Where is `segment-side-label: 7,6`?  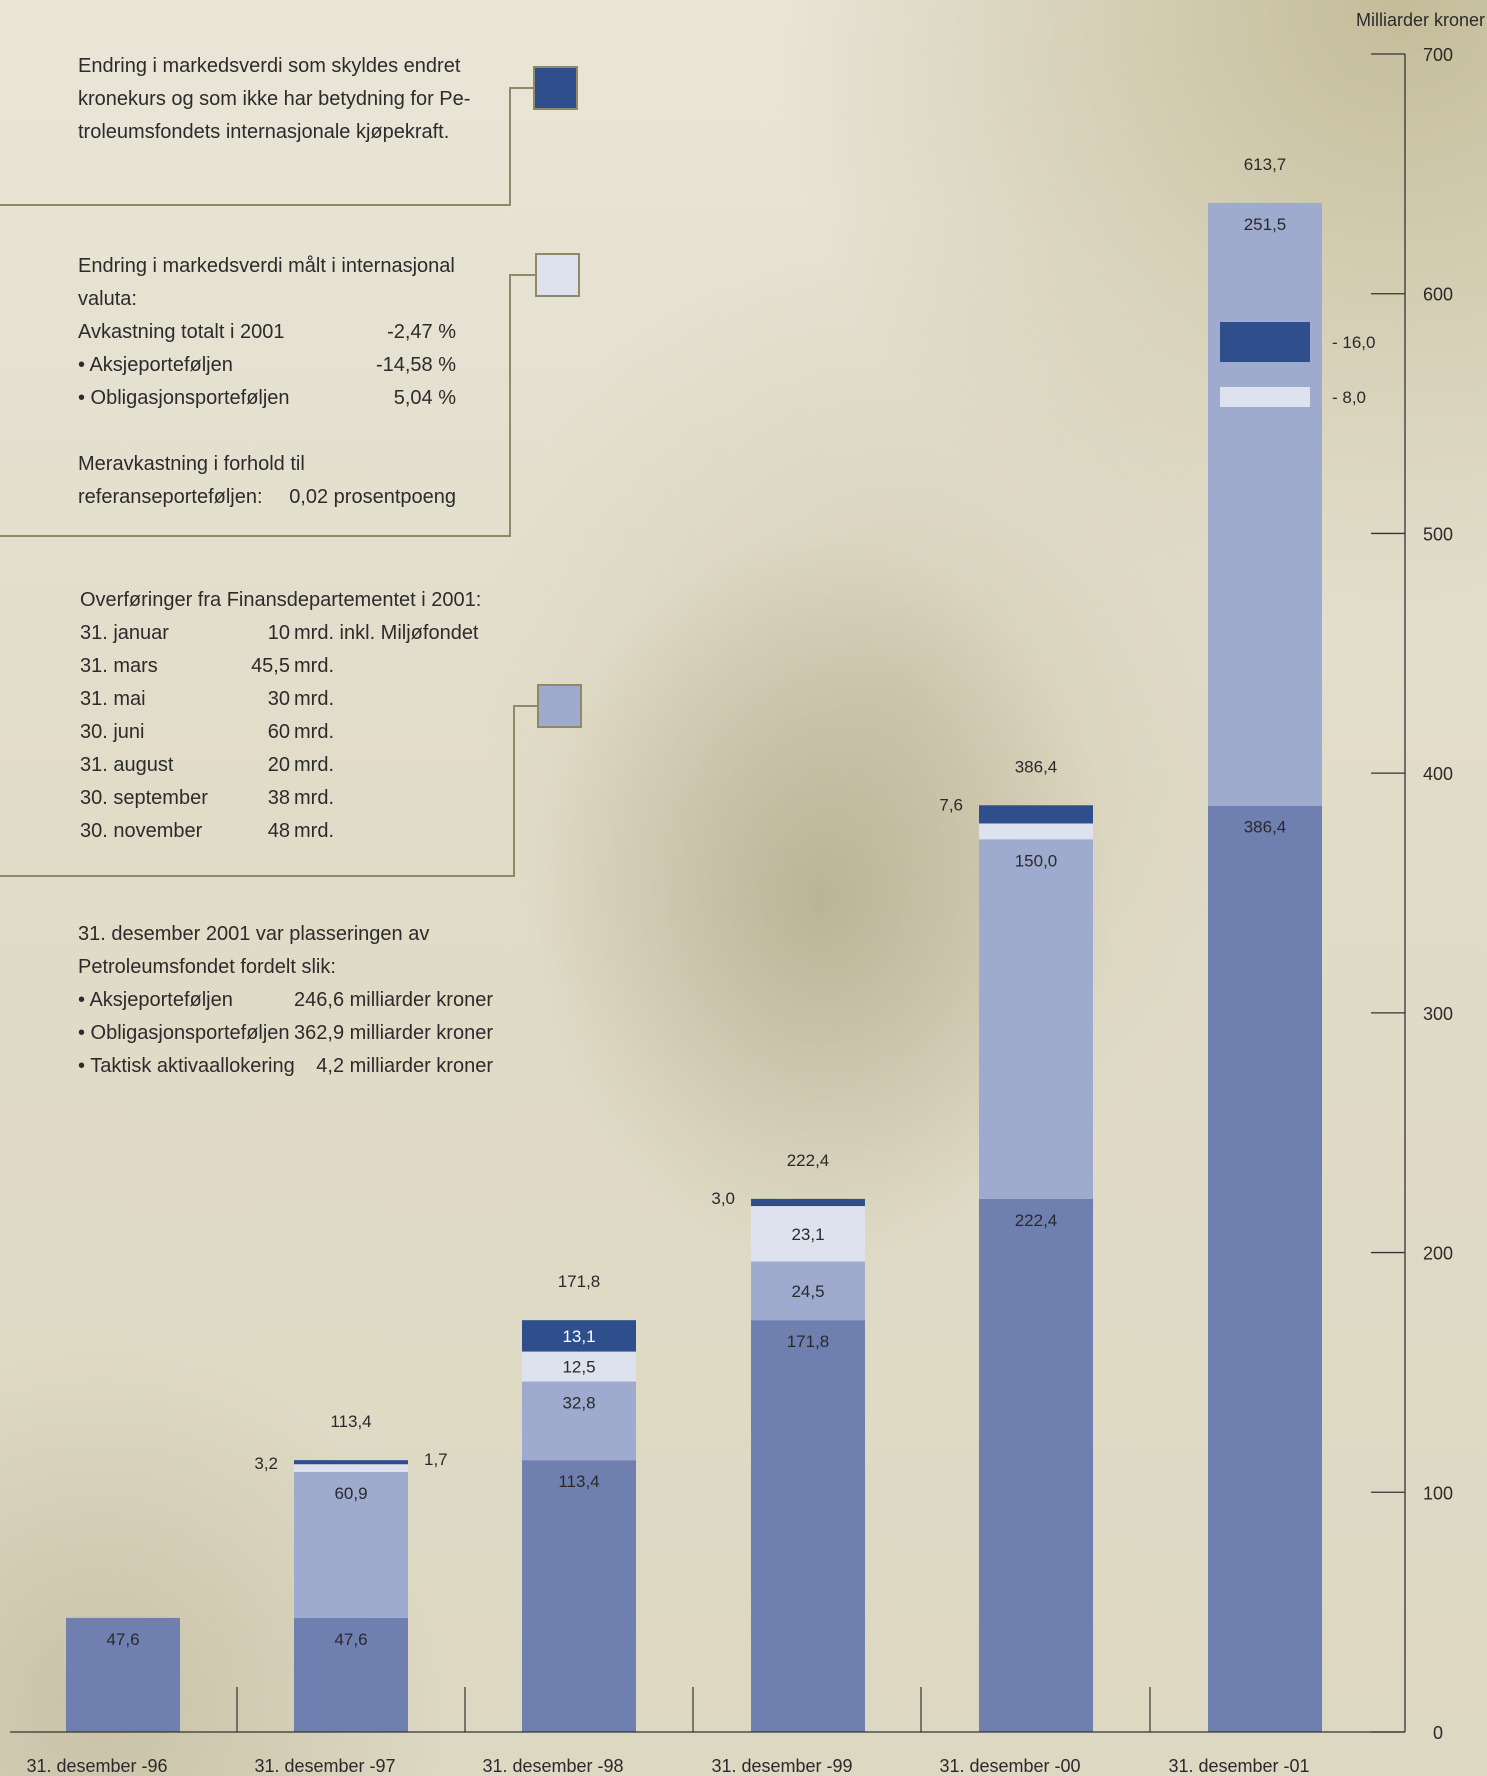
segment-side-label: 7,6 is located at coordinates (951, 804).